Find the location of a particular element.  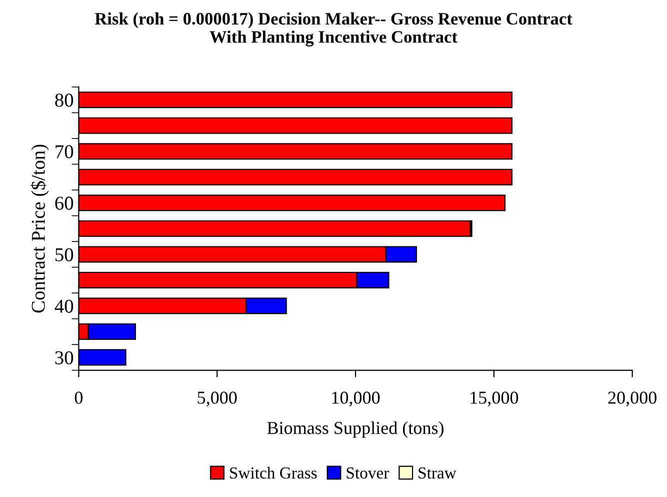

y-tick-label: 80 is located at coordinates (64, 100).